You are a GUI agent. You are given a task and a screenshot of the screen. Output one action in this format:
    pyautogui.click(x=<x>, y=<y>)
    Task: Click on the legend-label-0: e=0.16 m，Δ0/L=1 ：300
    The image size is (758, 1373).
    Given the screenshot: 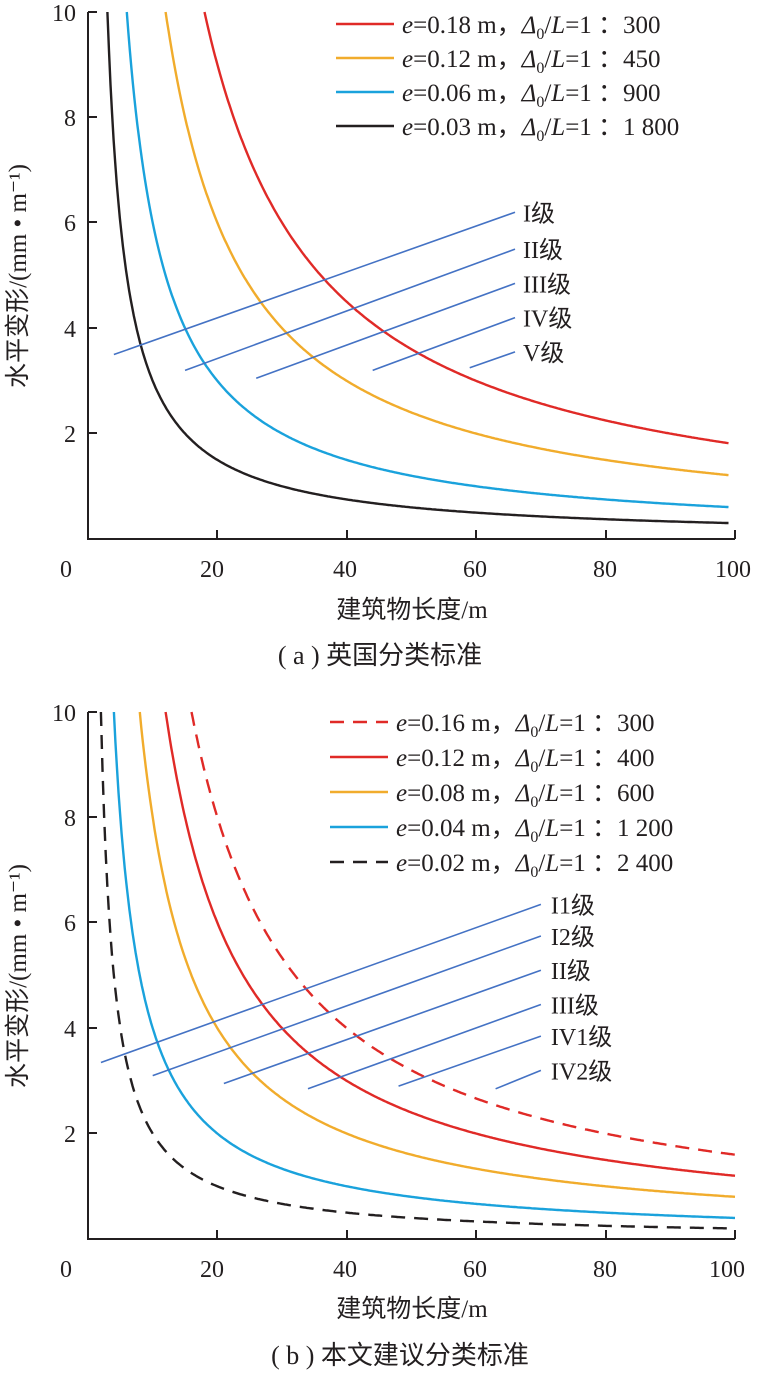 What is the action you would take?
    pyautogui.click(x=525, y=725)
    